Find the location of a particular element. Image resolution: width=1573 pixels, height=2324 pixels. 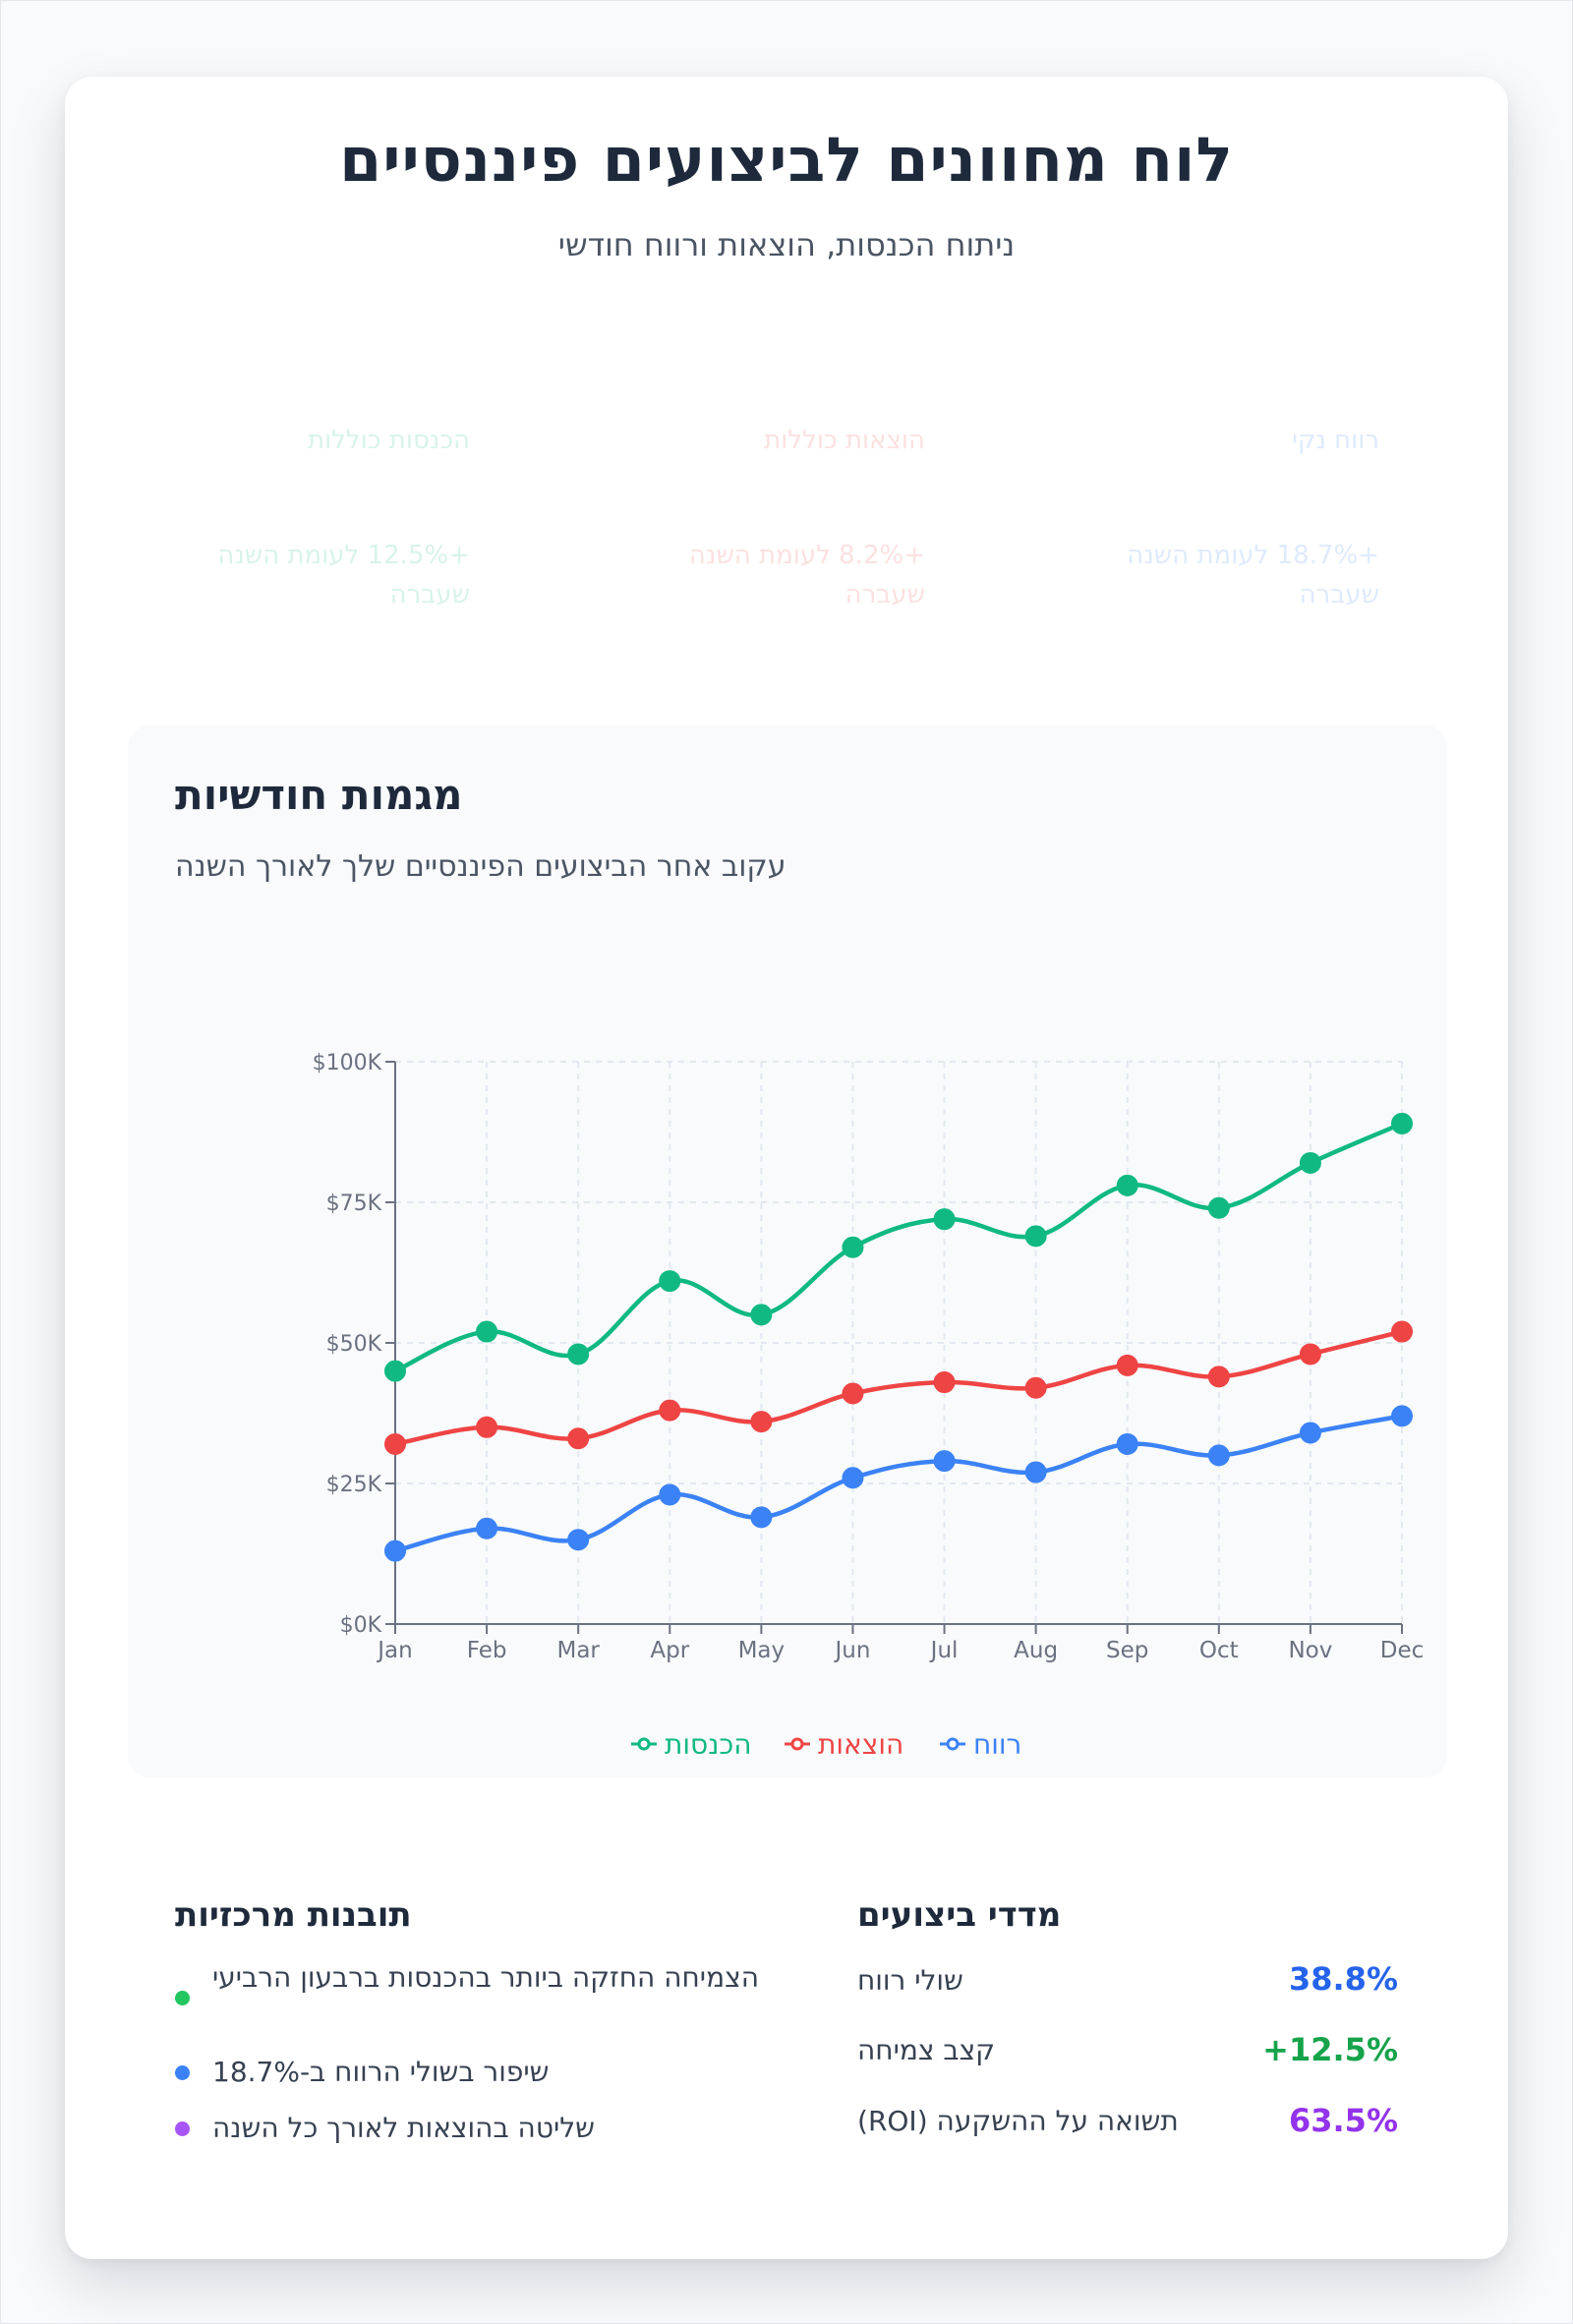

page-subtitle: ניתוח הכנסות, הוצאות ורווח חודשי is located at coordinates (786, 244).